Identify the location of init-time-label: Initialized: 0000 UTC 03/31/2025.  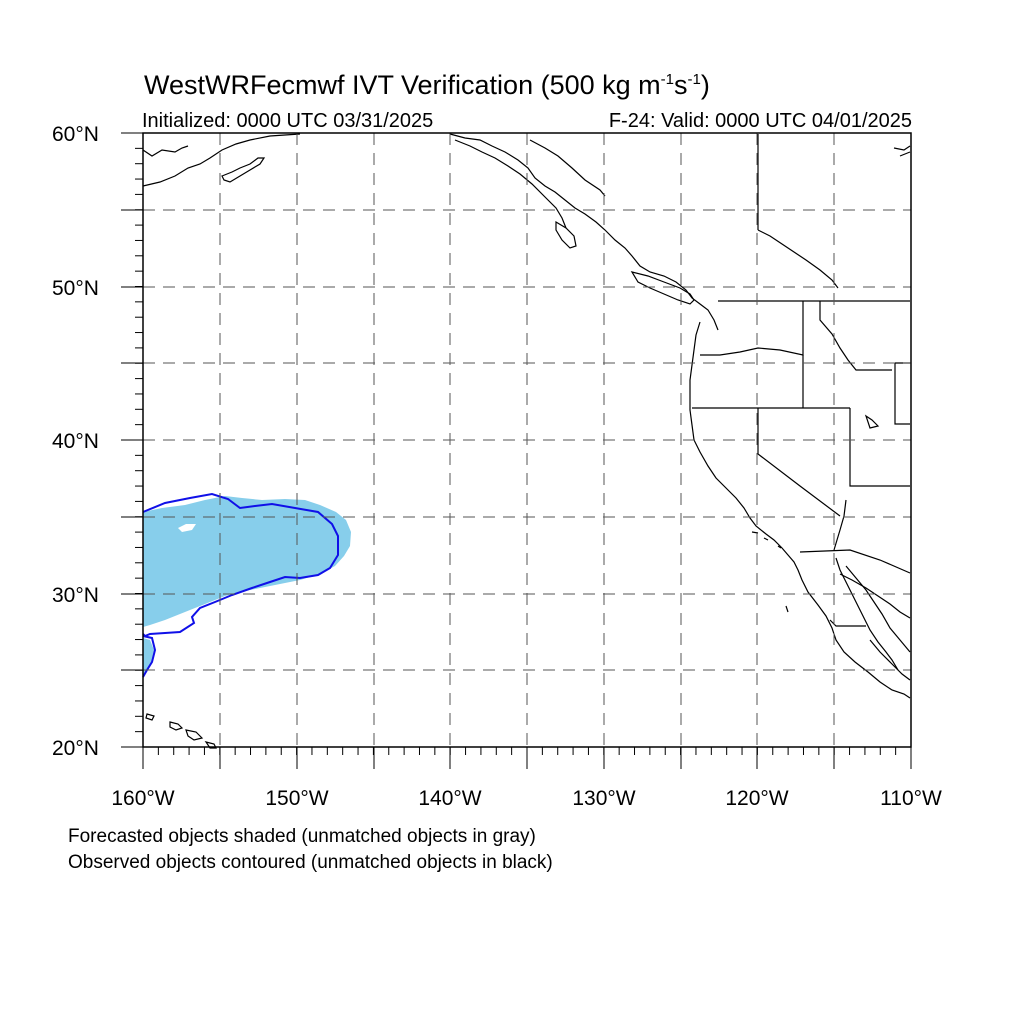
(288, 121).